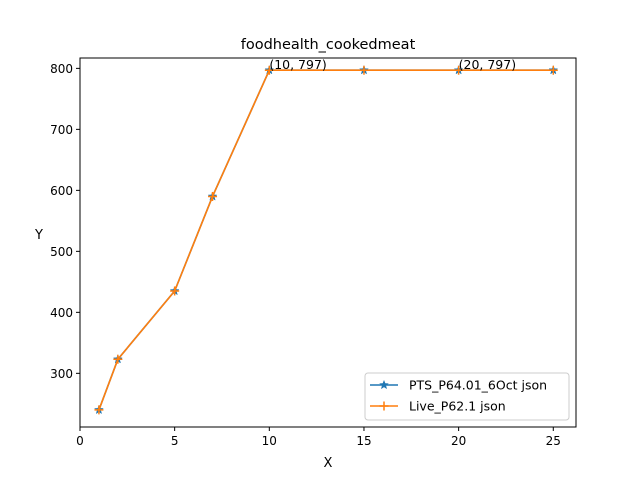  What do you see at coordinates (328, 463) in the screenshot?
I see `x-axis-label: X` at bounding box center [328, 463].